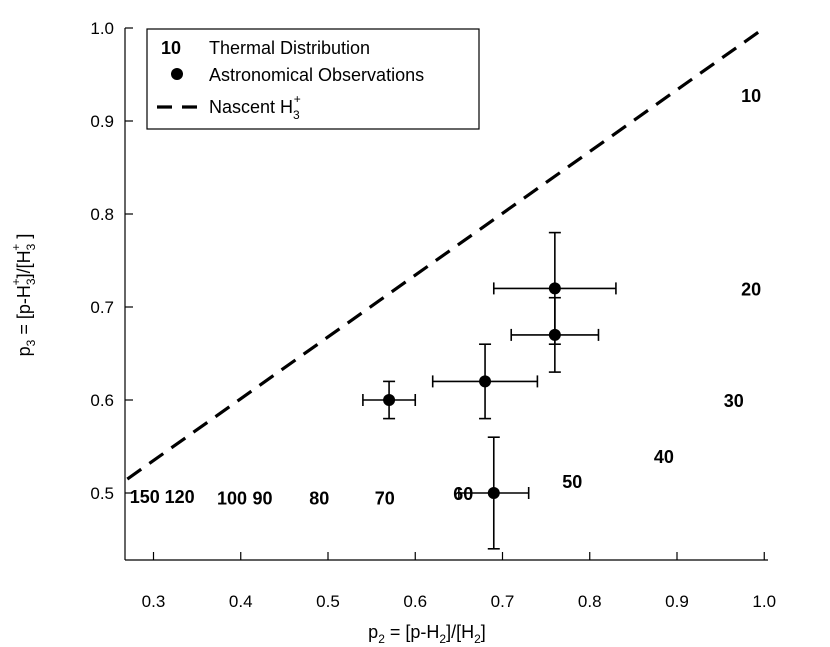 The width and height of the screenshot is (830, 647). What do you see at coordinates (180, 497) in the screenshot?
I see `thermal-label: 120` at bounding box center [180, 497].